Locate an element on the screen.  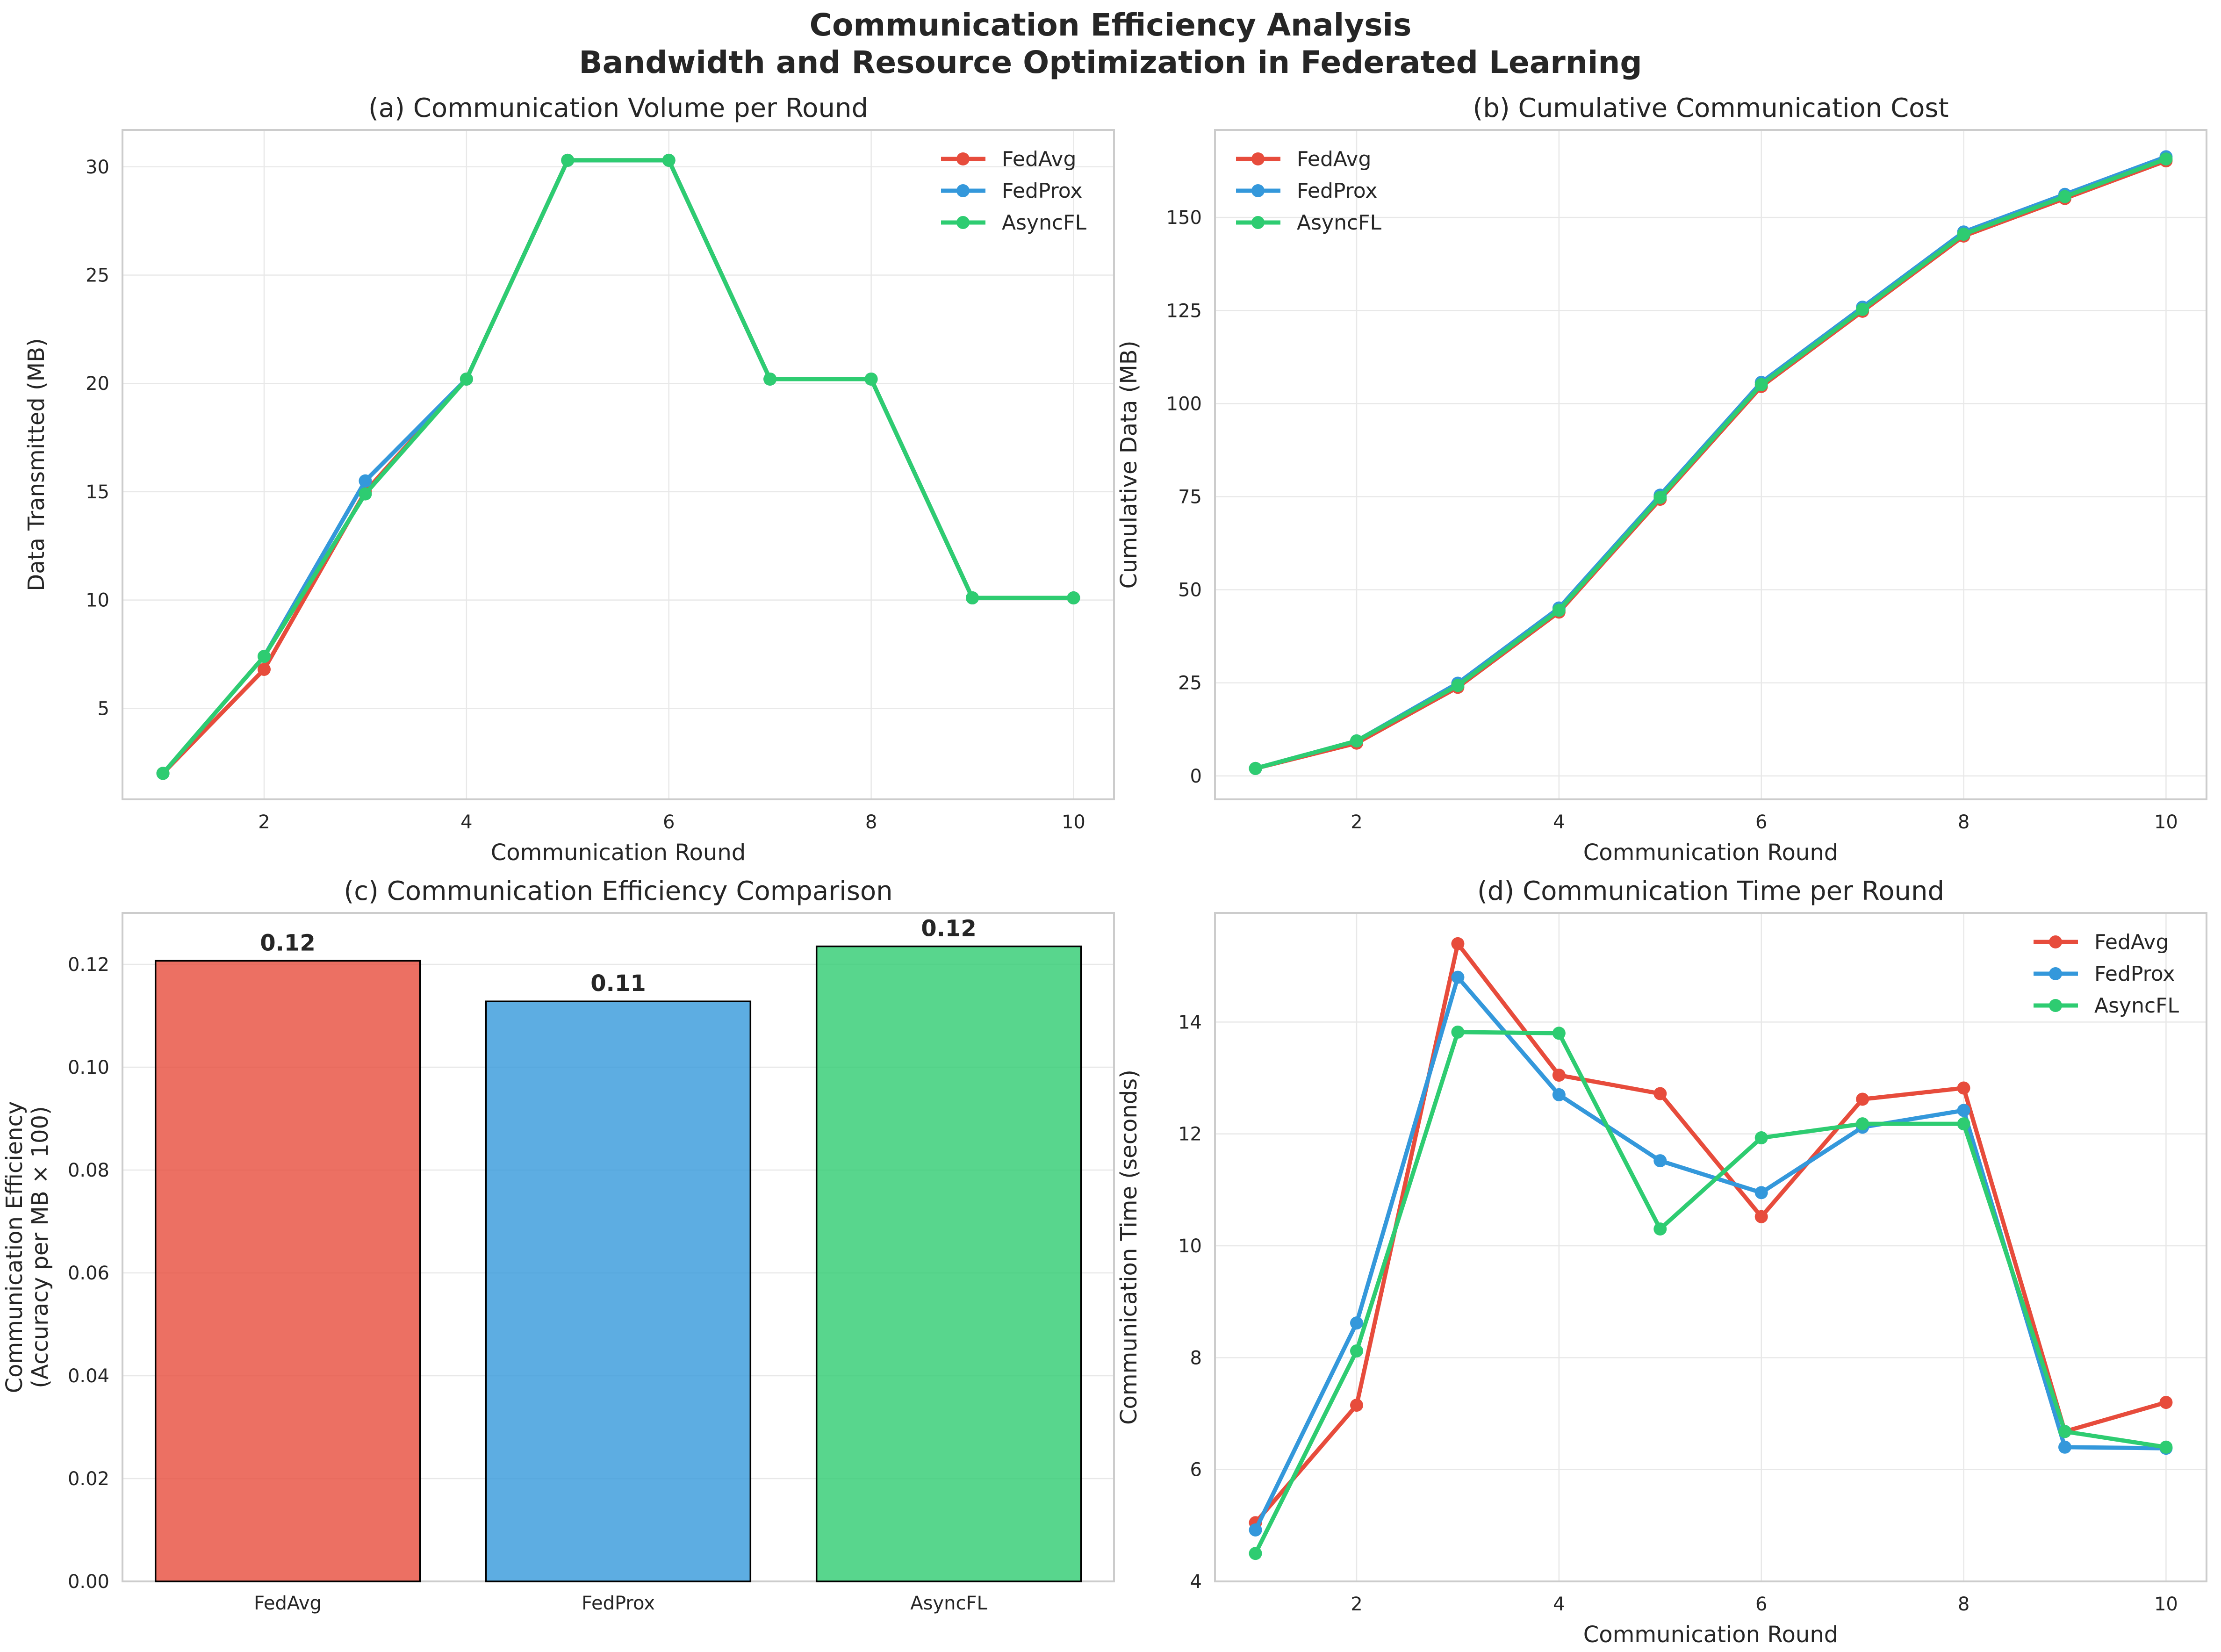
y-tick-label: 20 is located at coordinates (97, 384).